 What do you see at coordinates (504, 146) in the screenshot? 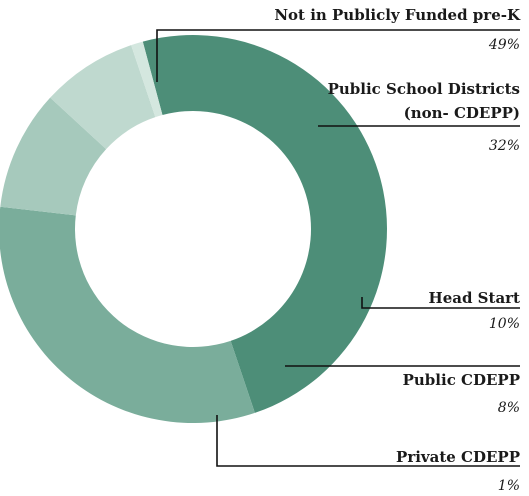
I see `slice-value-public-school-districts-non-cdepp: 32%` at bounding box center [504, 146].